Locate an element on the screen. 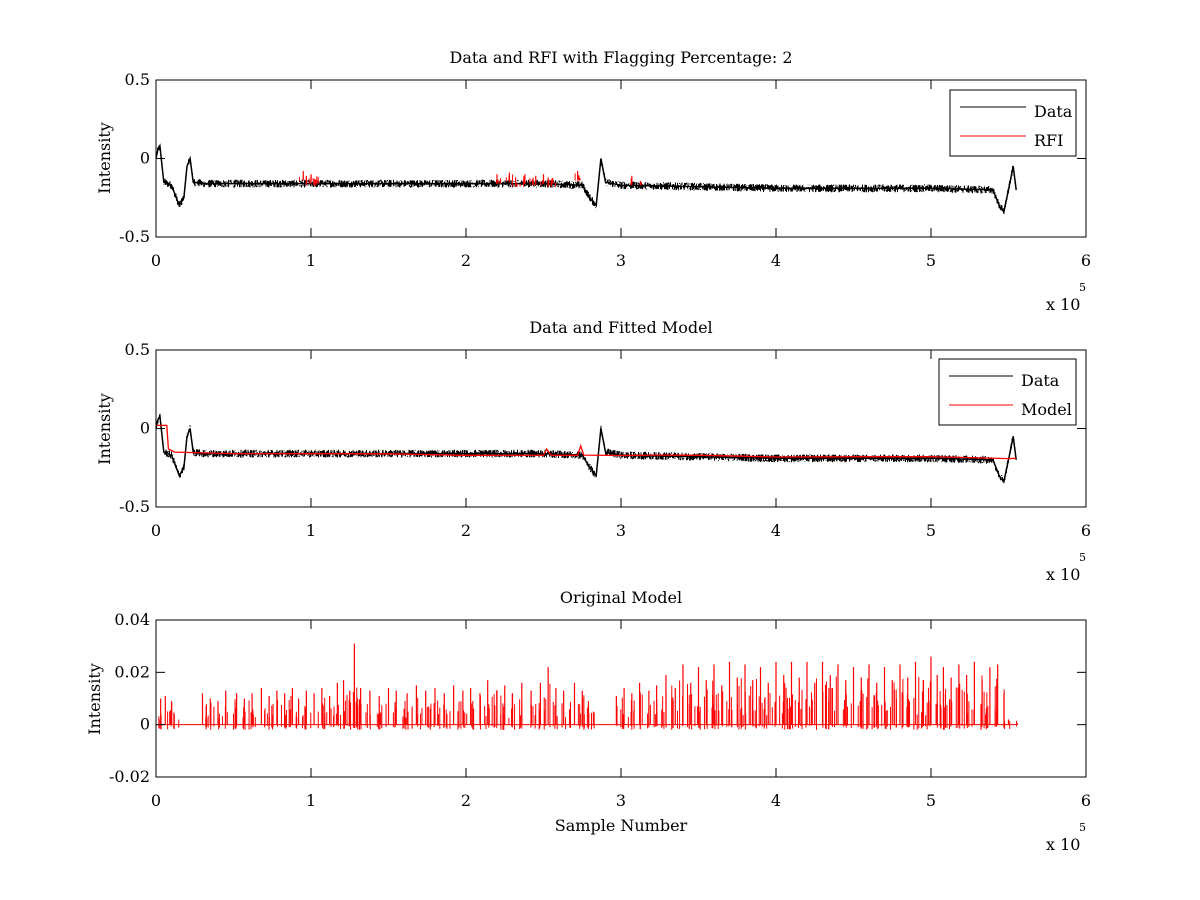  legend: Data Model is located at coordinates (1007, 392).